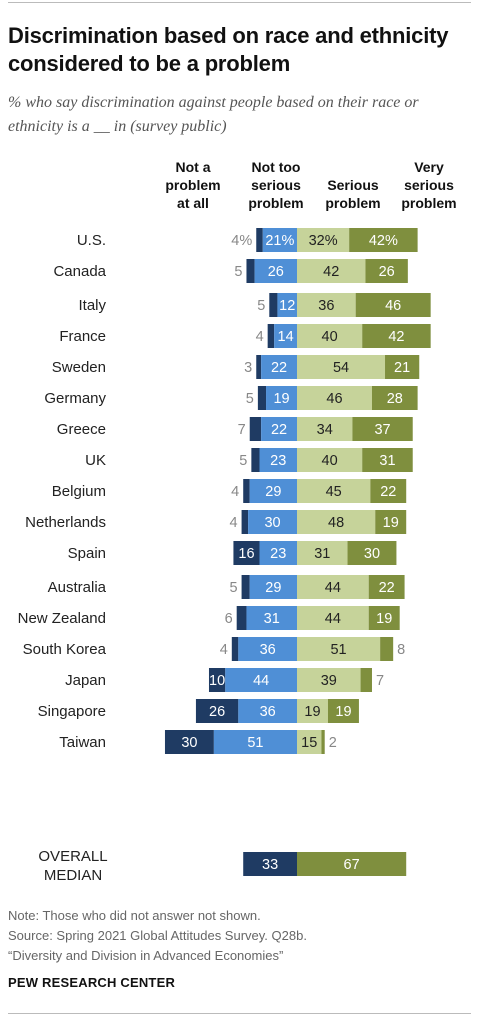  I want to click on value-label-south-korea-s2: 51, so click(338, 650).